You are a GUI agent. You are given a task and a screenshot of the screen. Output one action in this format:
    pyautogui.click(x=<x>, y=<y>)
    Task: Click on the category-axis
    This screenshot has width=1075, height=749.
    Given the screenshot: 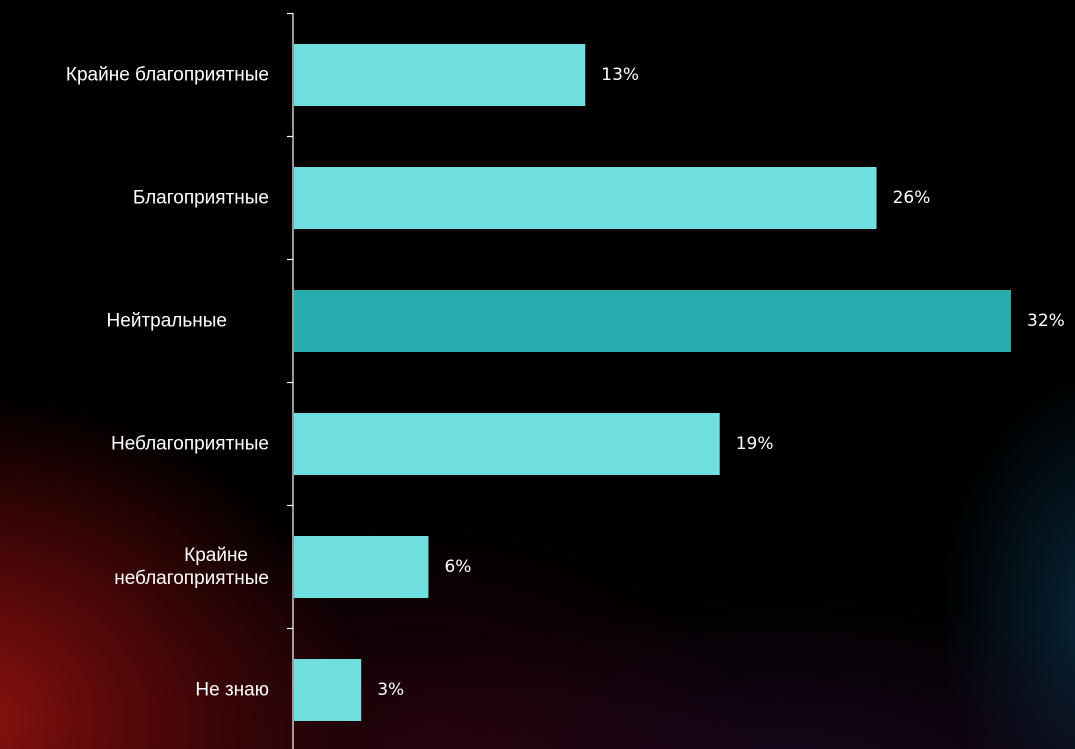 What is the action you would take?
    pyautogui.click(x=290, y=380)
    